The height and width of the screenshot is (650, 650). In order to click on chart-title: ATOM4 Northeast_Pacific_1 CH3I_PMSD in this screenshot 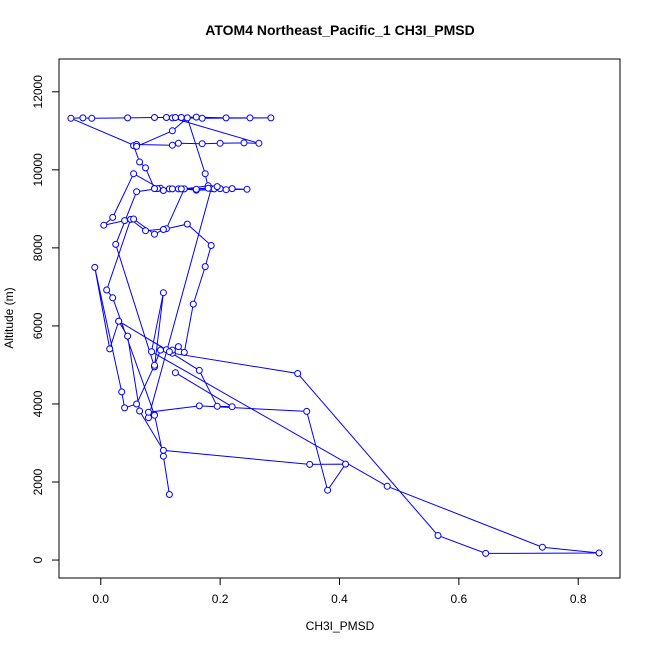, I will do `click(339, 30)`.